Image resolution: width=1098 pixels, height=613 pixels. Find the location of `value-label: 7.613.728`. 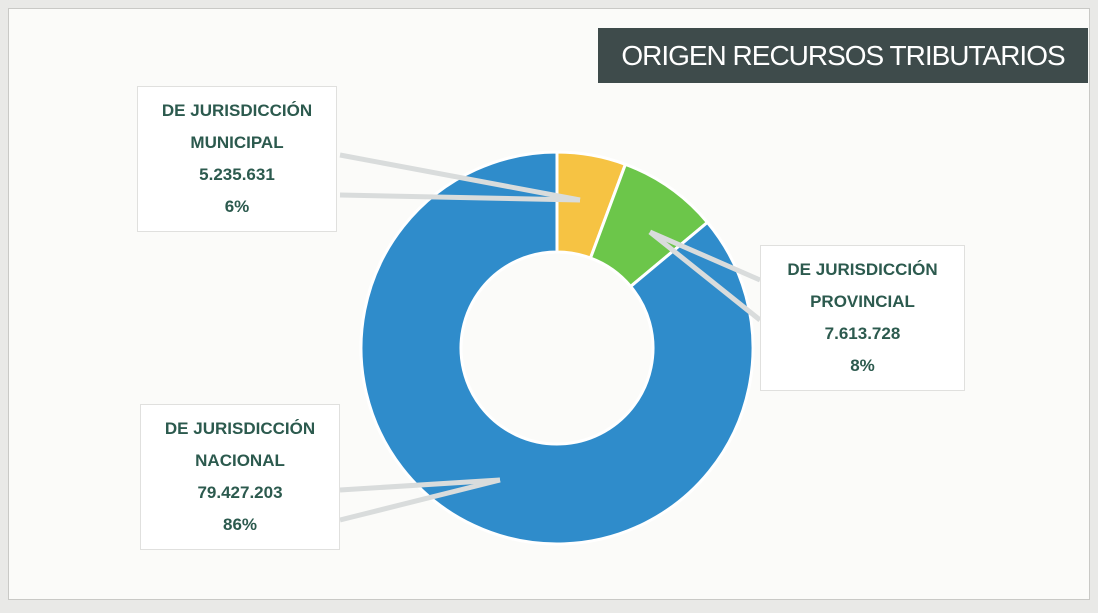

value-label: 7.613.728 is located at coordinates (862, 333).